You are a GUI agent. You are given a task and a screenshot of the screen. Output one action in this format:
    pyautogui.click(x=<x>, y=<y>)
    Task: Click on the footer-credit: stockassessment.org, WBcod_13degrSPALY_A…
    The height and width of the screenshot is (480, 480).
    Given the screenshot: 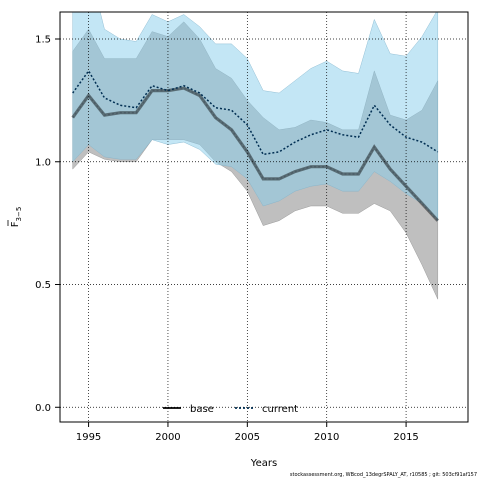 What is the action you would take?
    pyautogui.click(x=383, y=475)
    